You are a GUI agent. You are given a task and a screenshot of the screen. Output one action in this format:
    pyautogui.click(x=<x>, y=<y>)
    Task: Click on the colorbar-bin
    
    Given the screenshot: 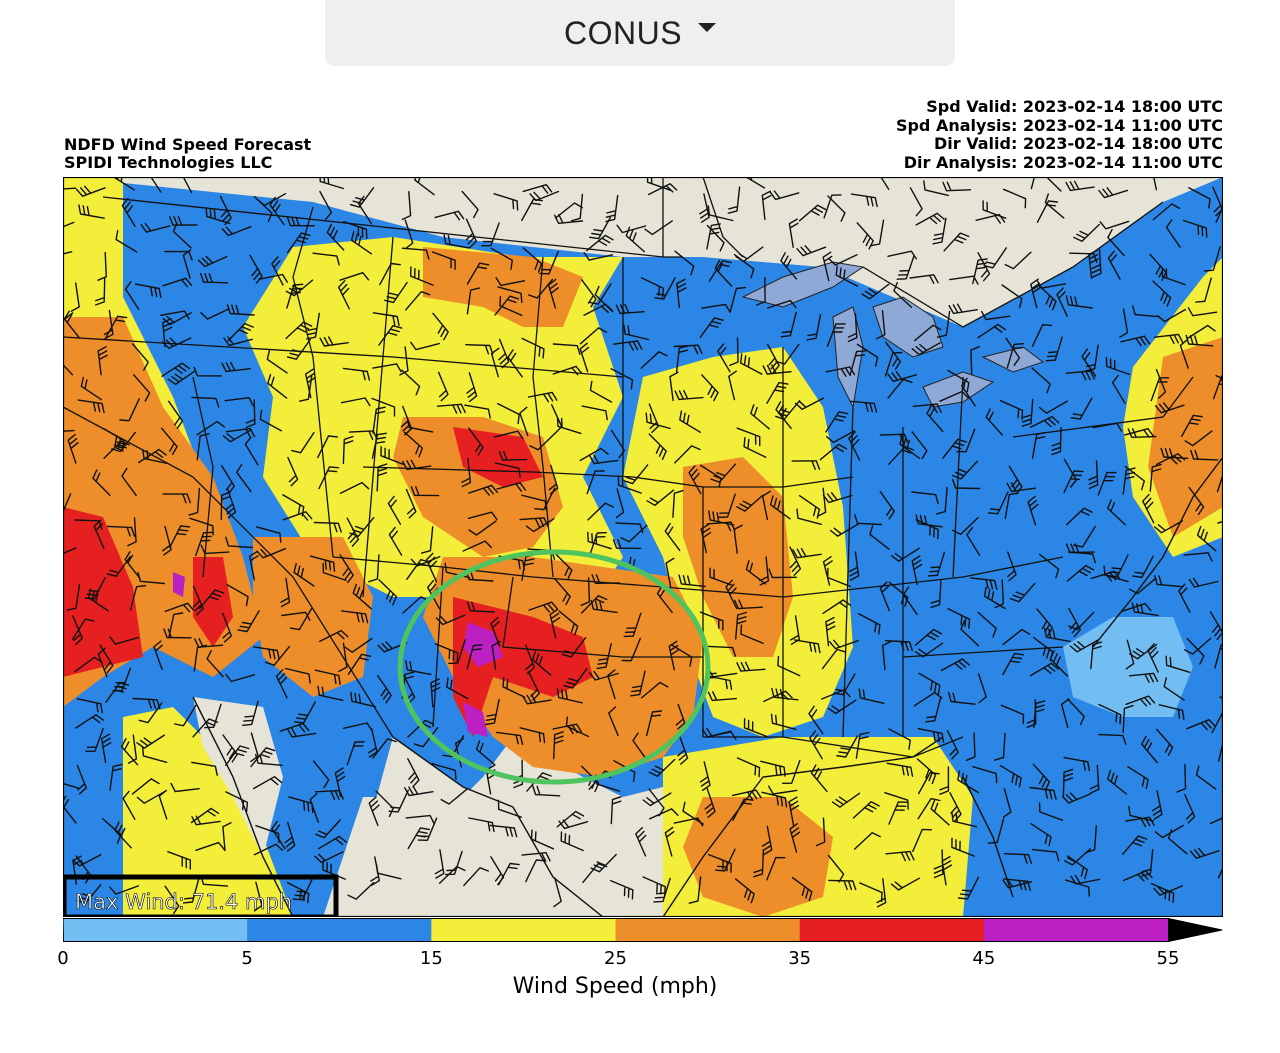 What is the action you would take?
    pyautogui.click(x=523, y=930)
    